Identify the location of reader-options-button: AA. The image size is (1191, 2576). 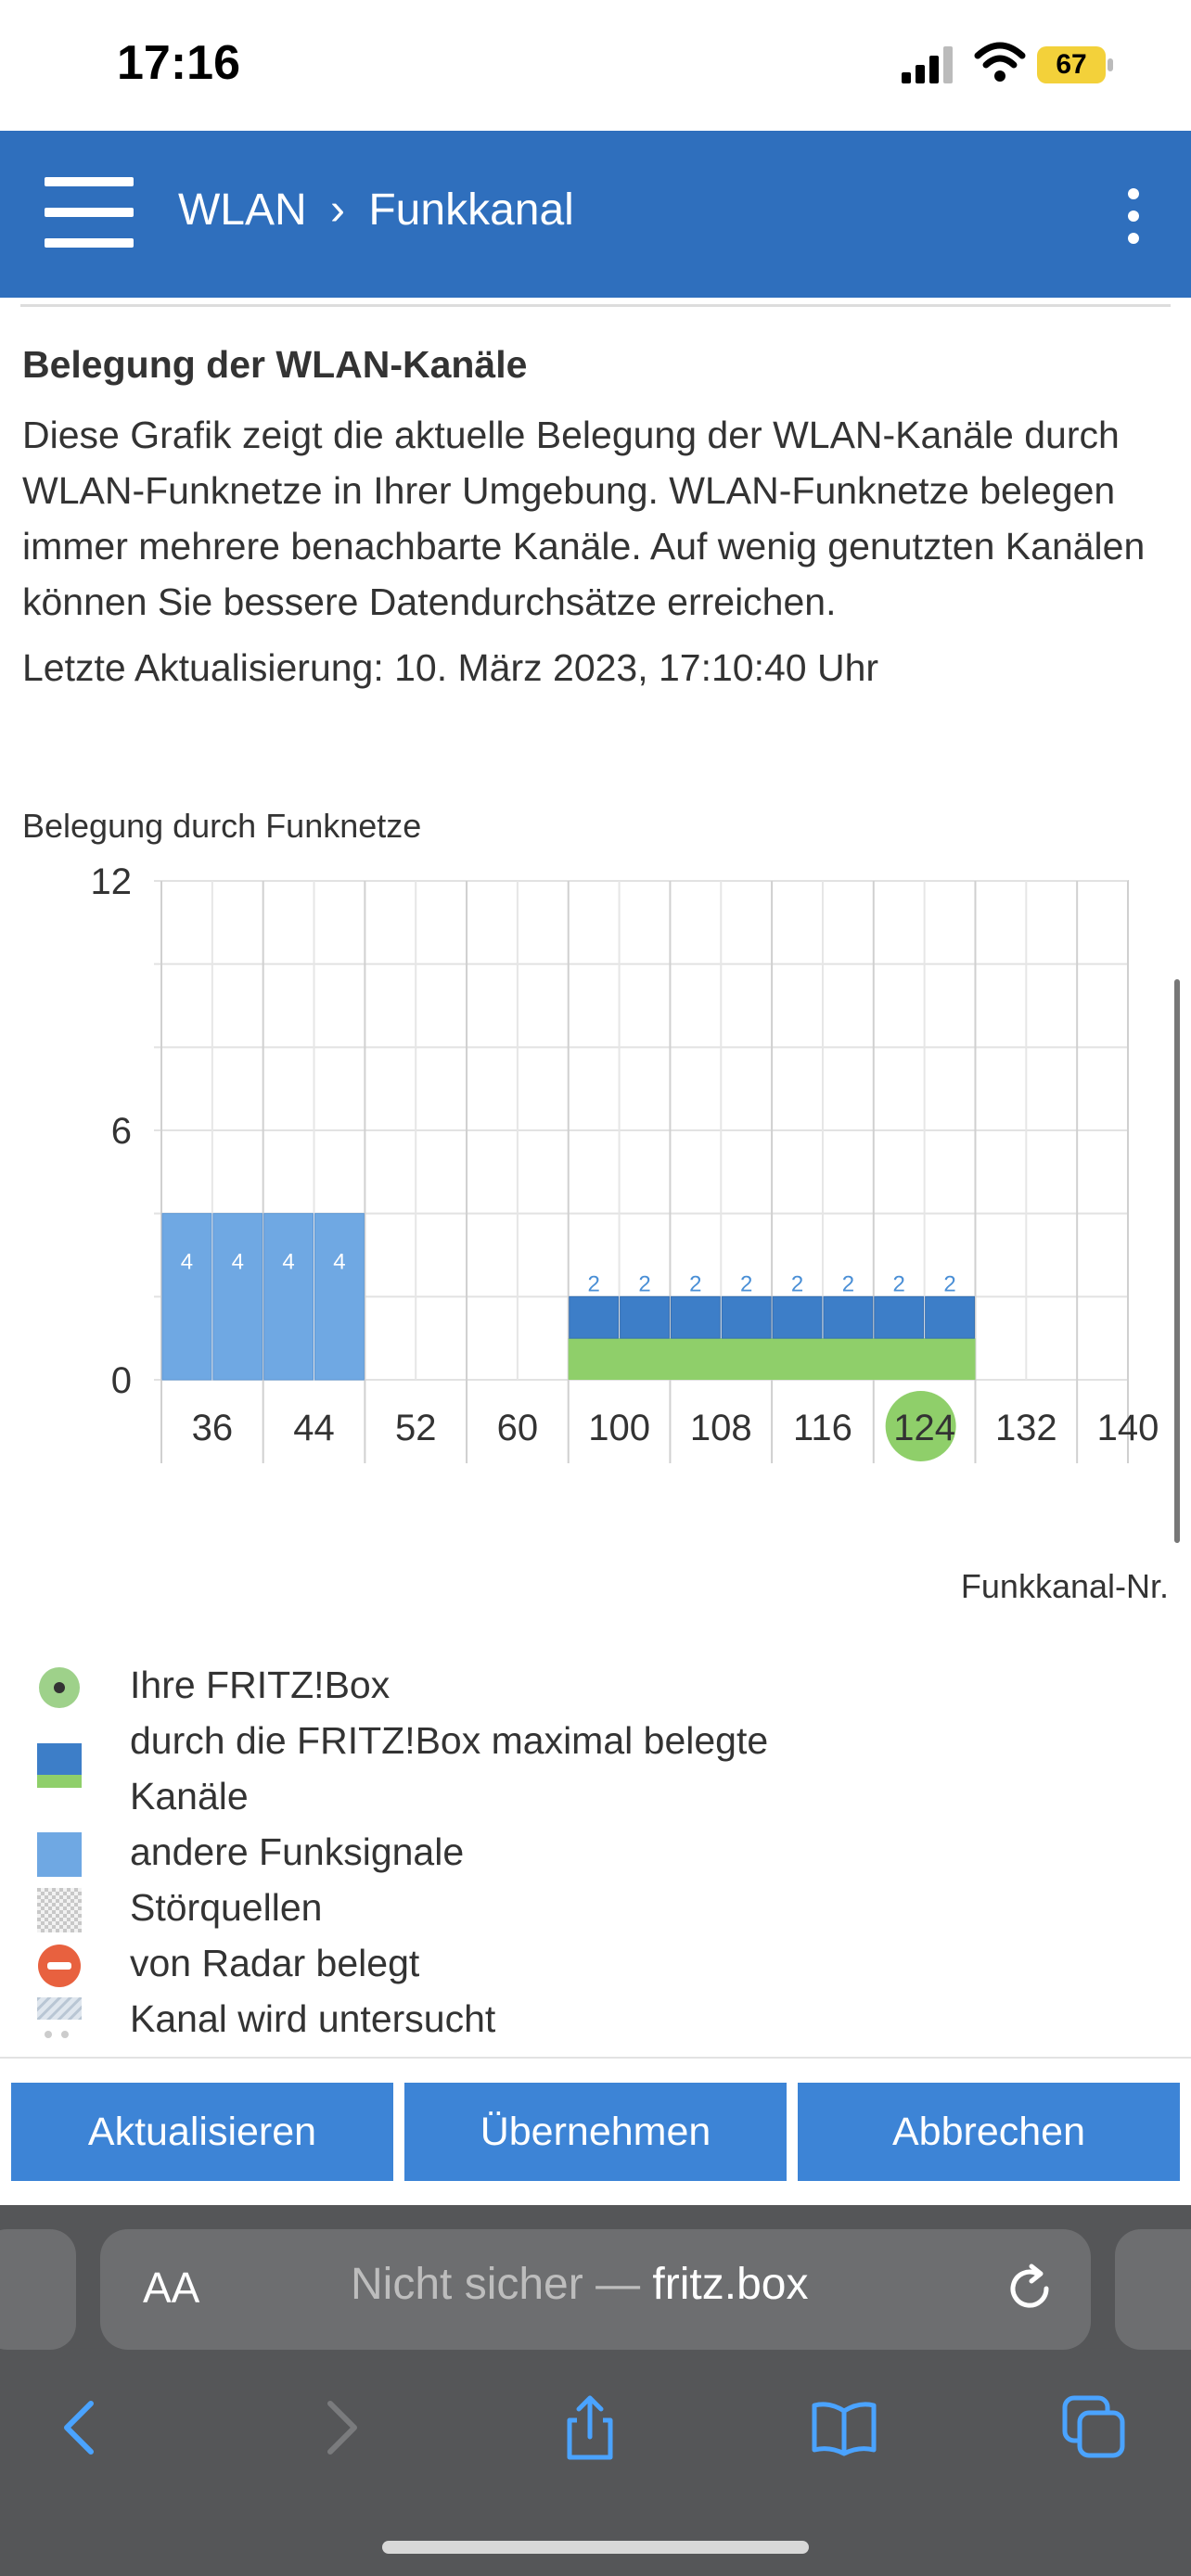
(171, 2288).